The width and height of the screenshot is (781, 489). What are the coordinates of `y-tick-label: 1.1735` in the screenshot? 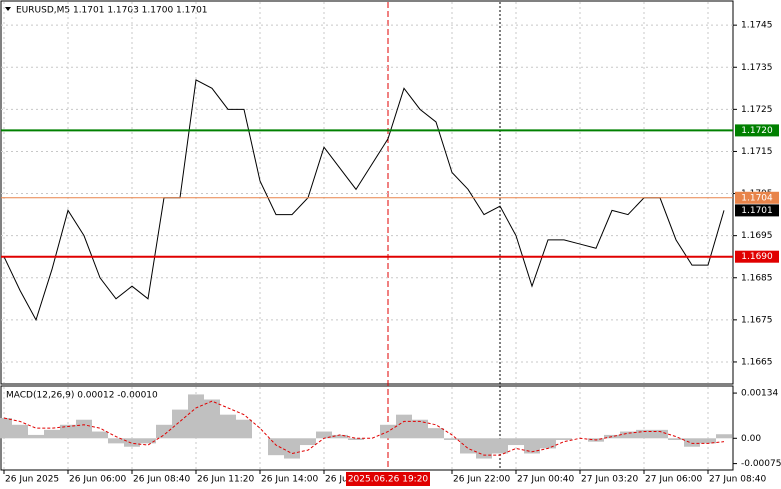 It's located at (757, 68).